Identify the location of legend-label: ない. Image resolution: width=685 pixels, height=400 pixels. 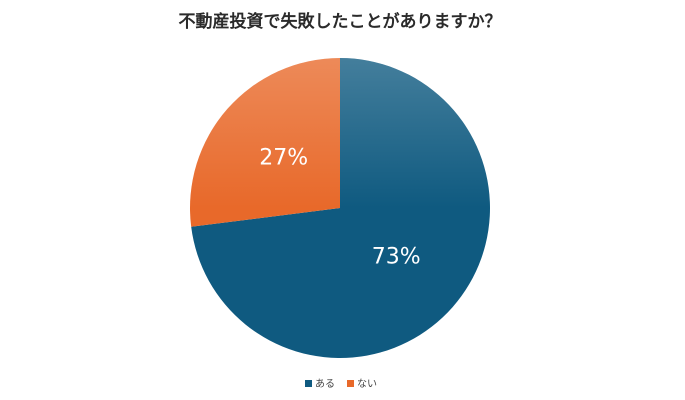
(367, 384).